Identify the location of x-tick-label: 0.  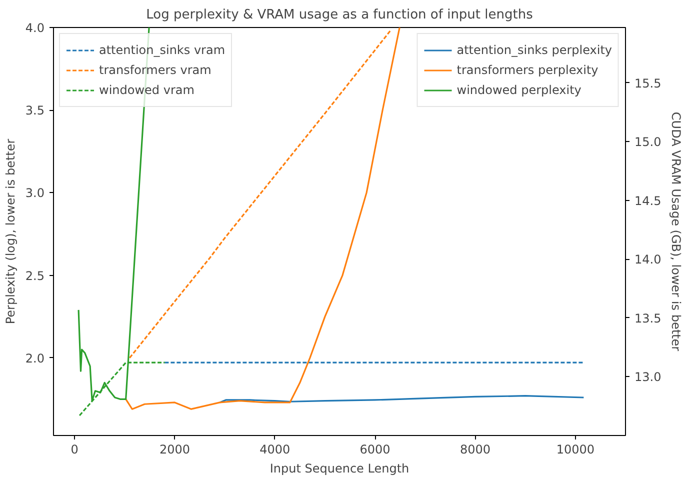
(74, 449).